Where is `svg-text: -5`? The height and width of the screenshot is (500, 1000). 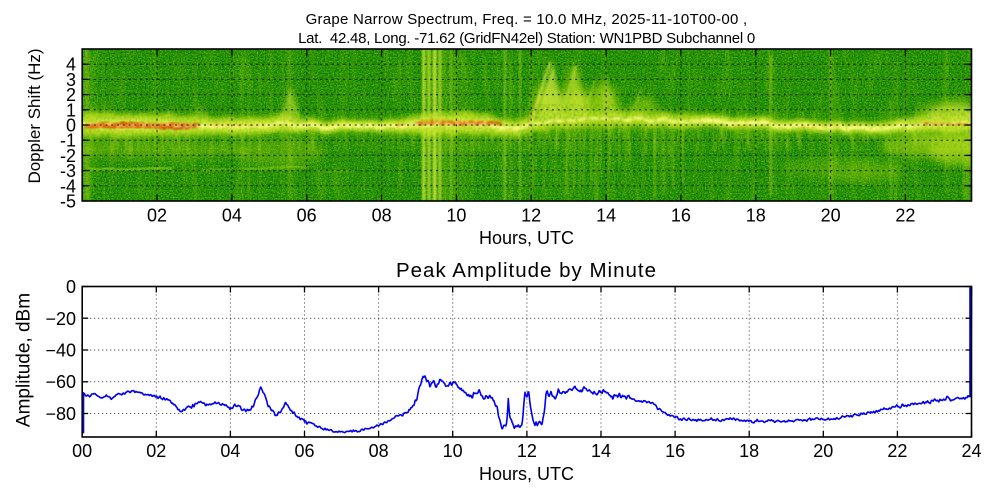 svg-text: -5 is located at coordinates (68, 202).